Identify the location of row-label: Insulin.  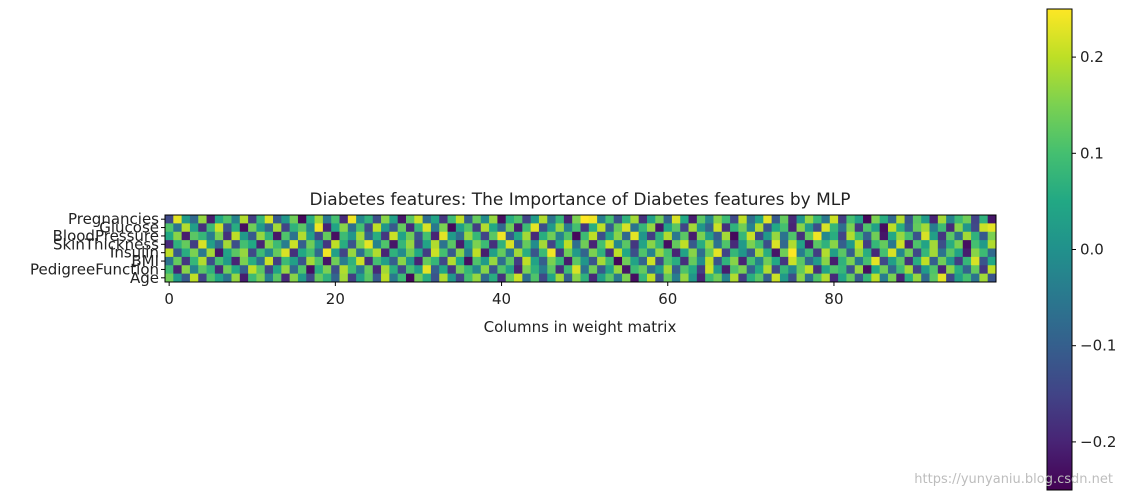
(134, 253).